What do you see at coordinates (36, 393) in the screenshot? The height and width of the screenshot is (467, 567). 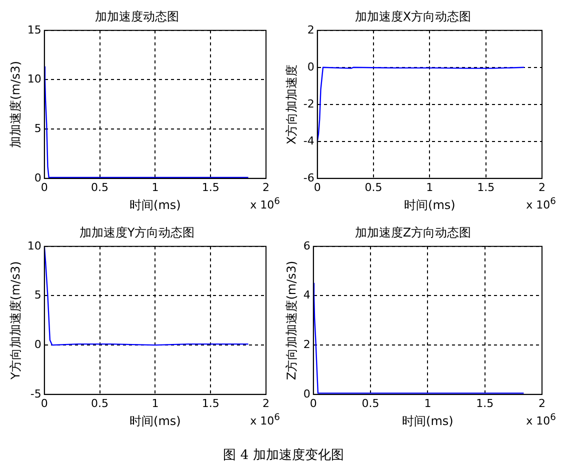 I see `y-tick-label: -5` at bounding box center [36, 393].